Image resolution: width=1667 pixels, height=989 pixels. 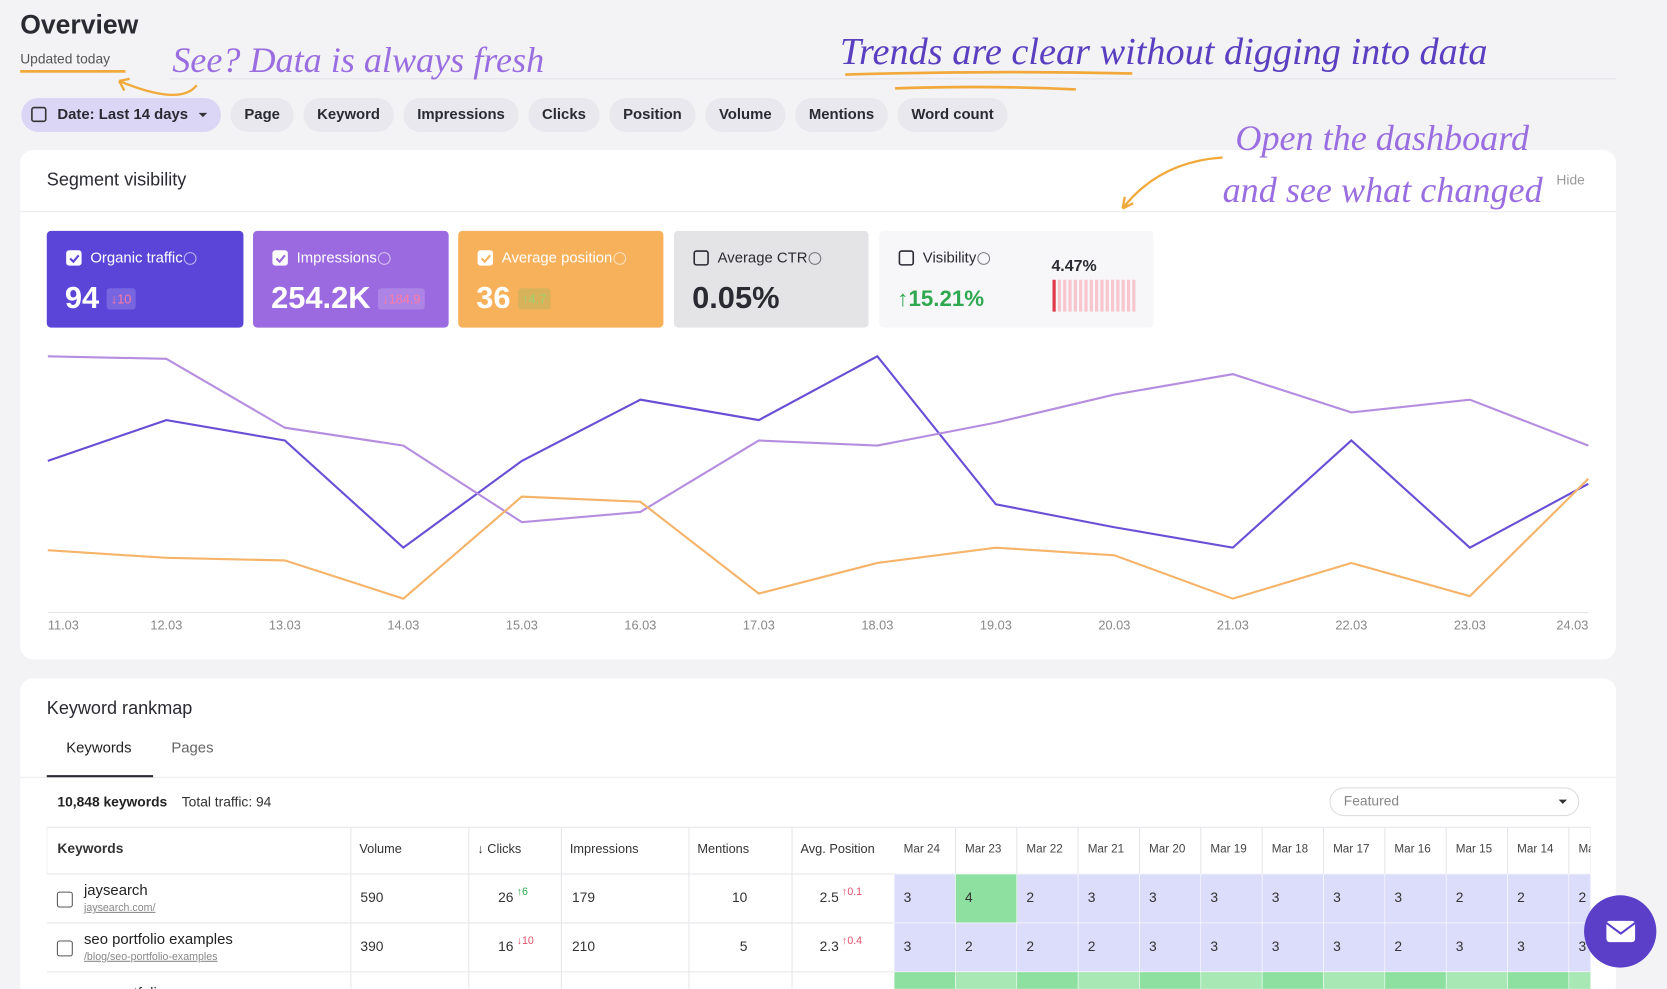 What do you see at coordinates (852, 892) in the screenshot?
I see `cell-delta: ↑0.1` at bounding box center [852, 892].